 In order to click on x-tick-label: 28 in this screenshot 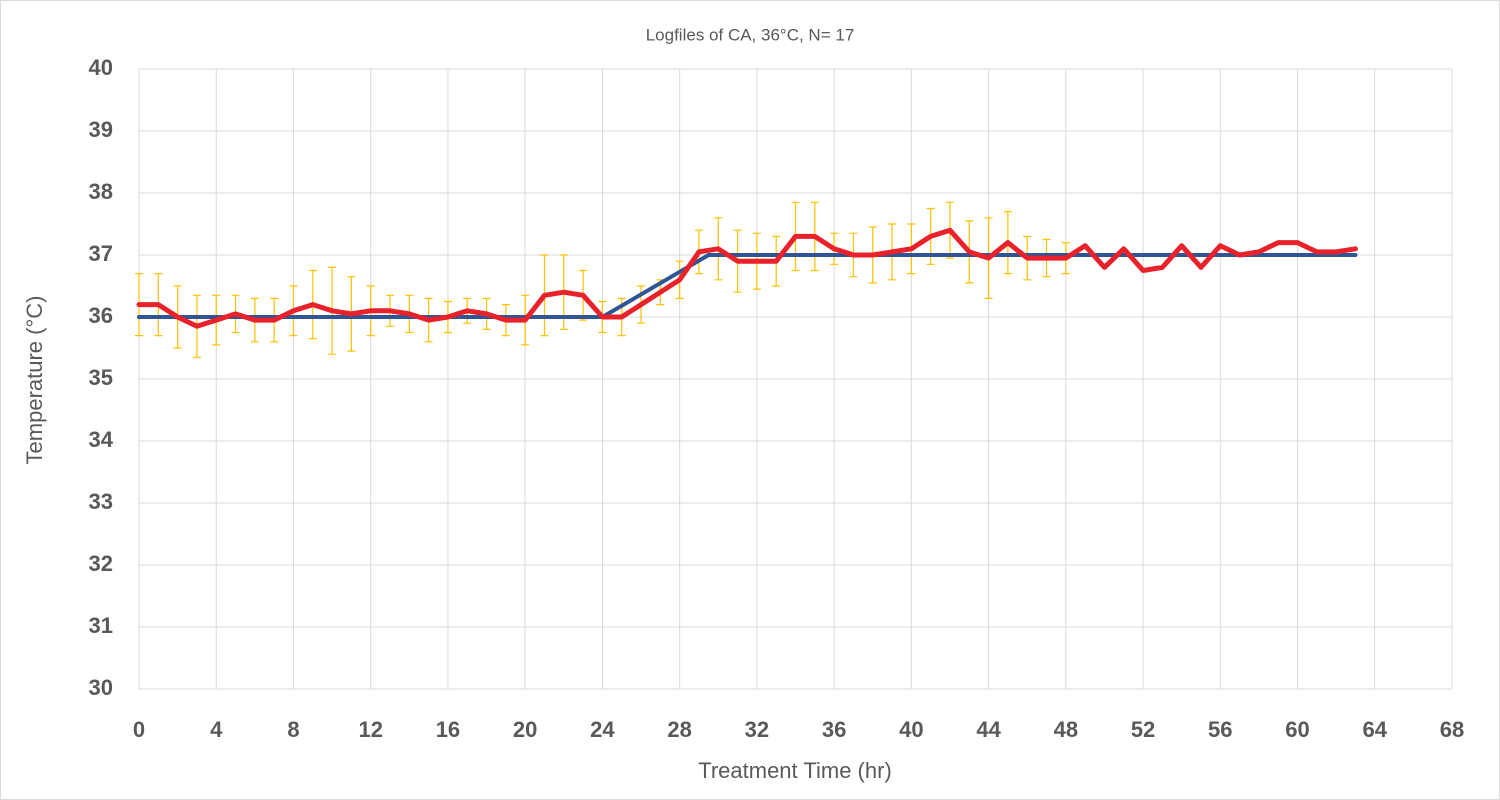, I will do `click(679, 729)`.